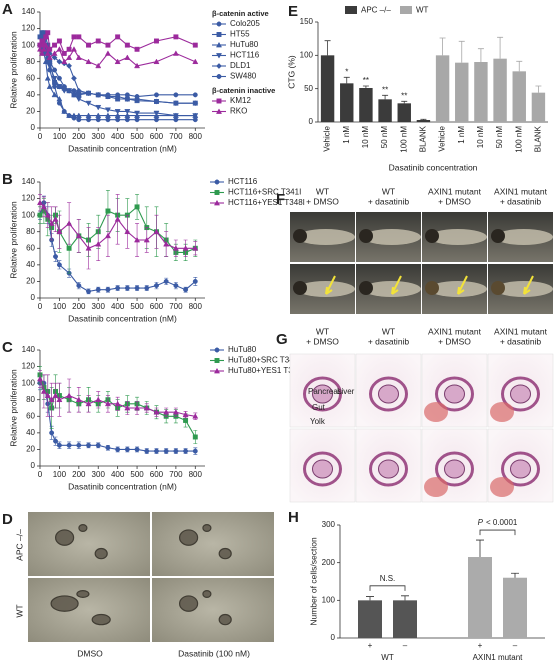  What do you see at coordinates (7, 179) in the screenshot?
I see `panel-letter: B` at bounding box center [7, 179].